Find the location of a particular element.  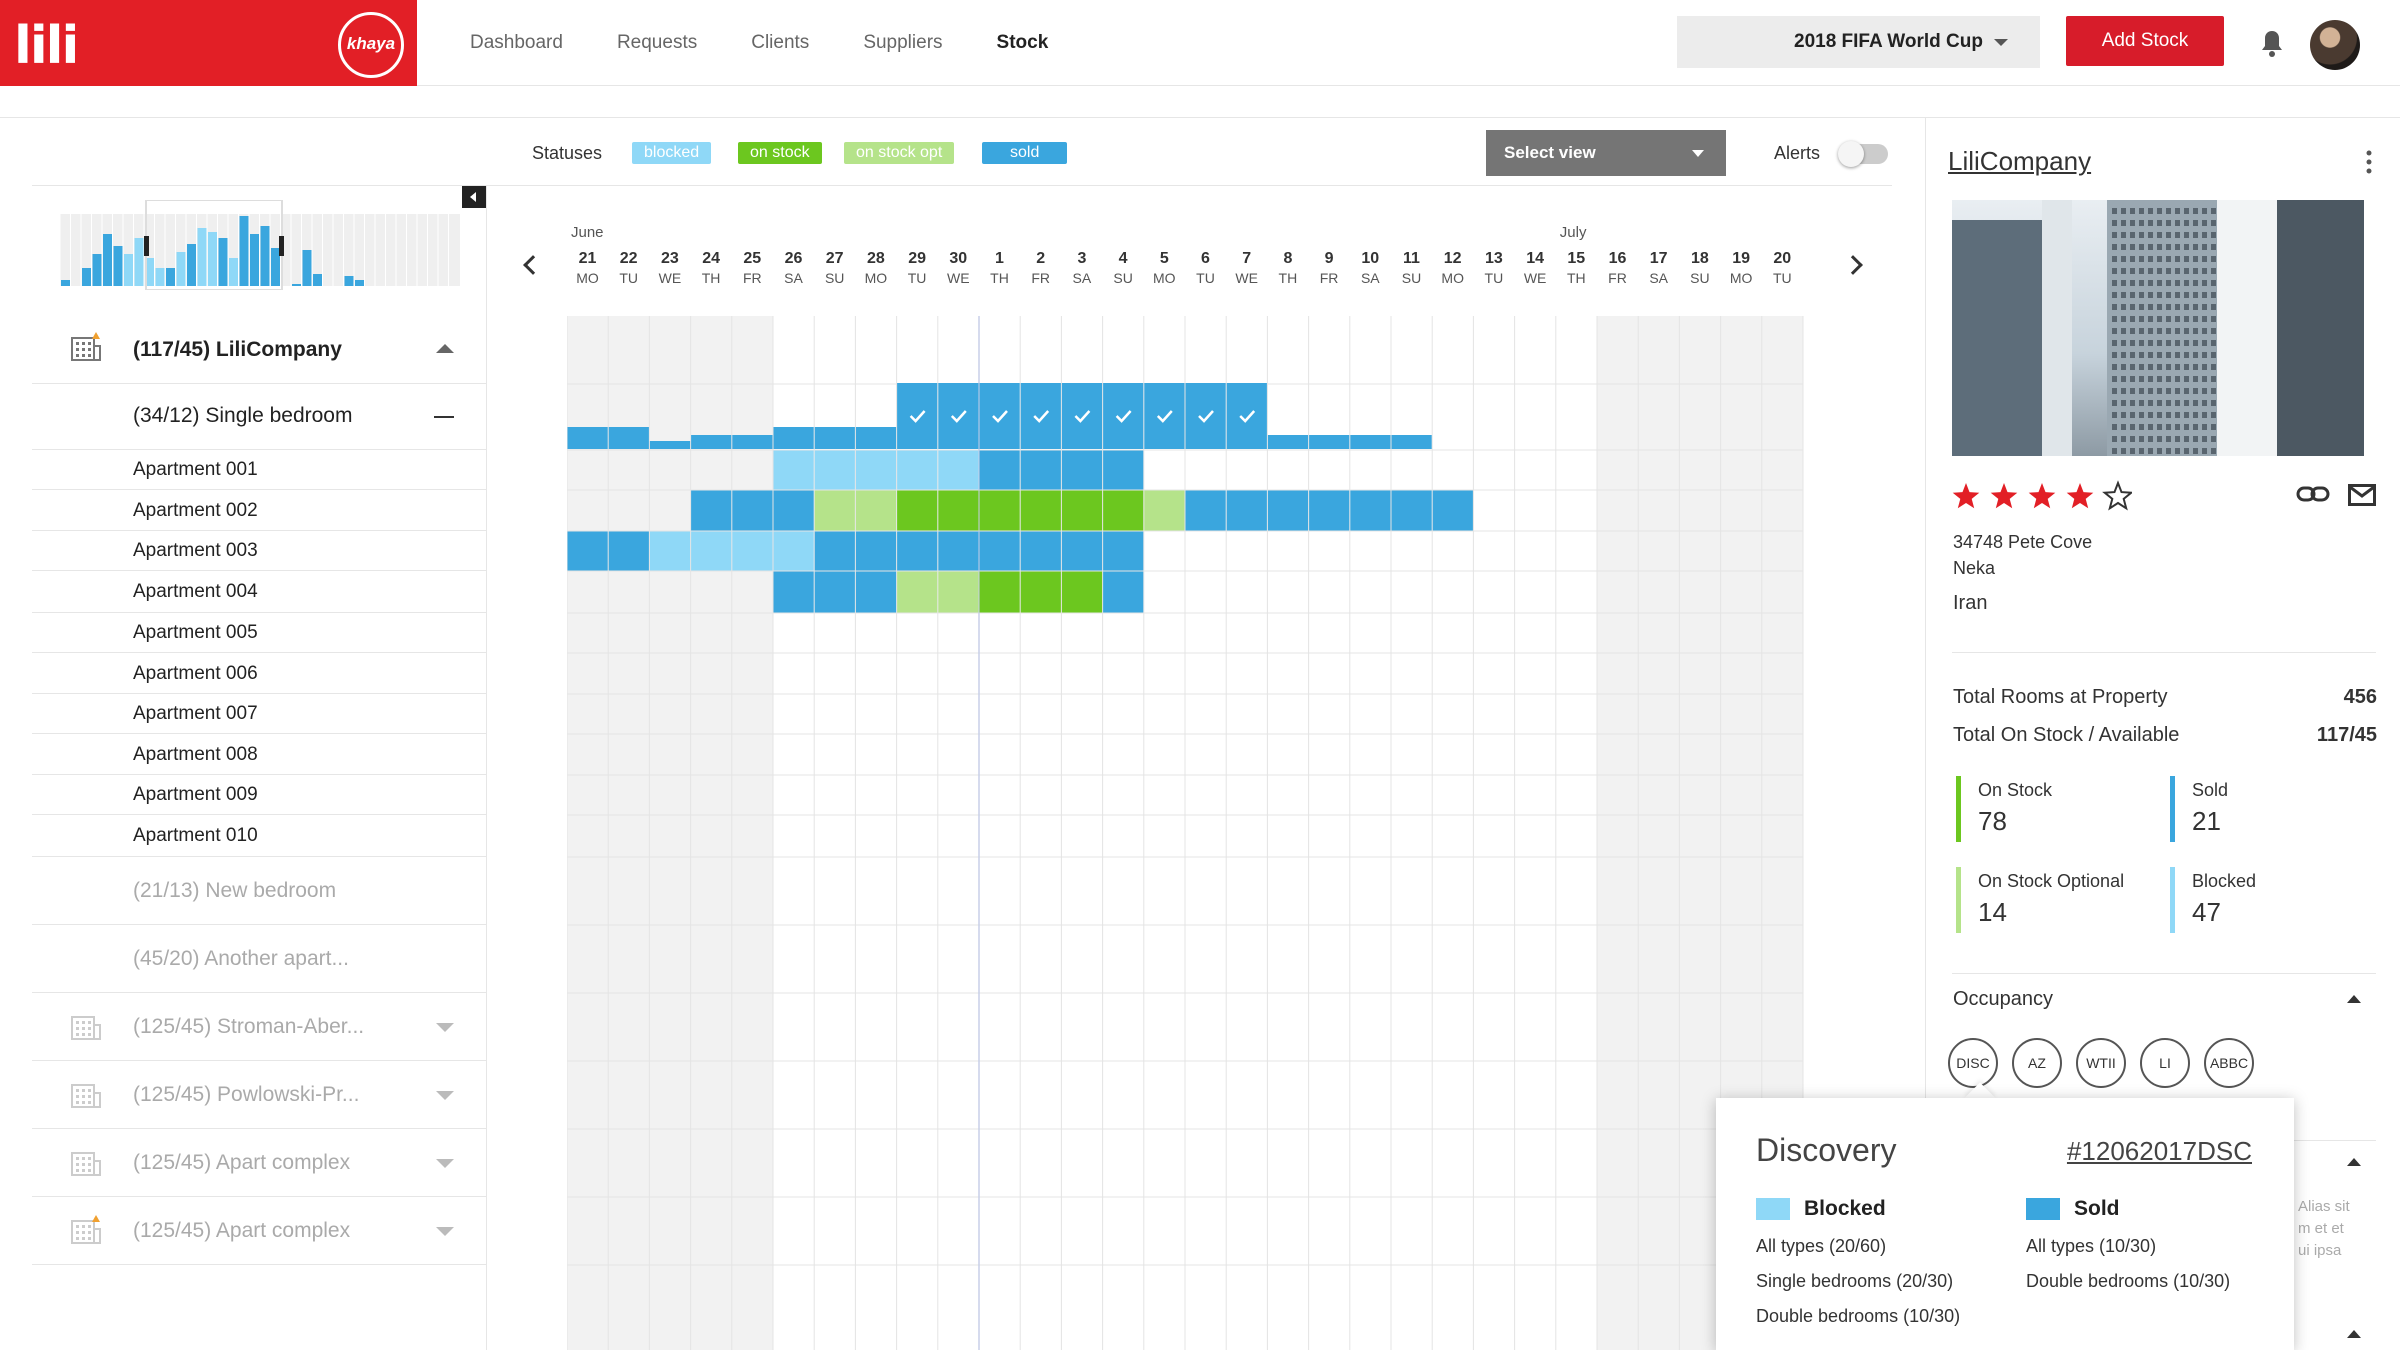

date-column-8: 8 TH is located at coordinates (1287, 268).